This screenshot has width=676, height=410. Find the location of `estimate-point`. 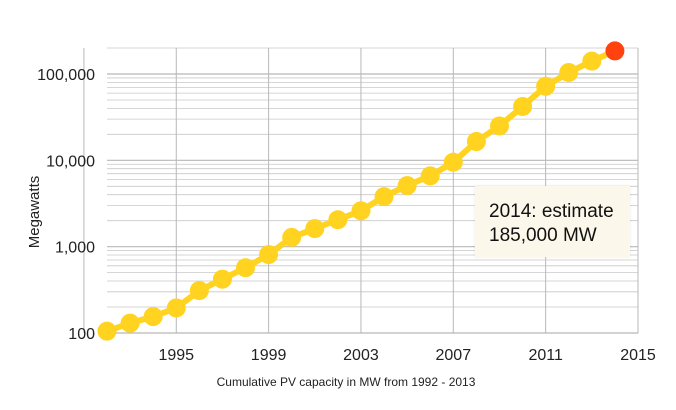

estimate-point is located at coordinates (615, 51).